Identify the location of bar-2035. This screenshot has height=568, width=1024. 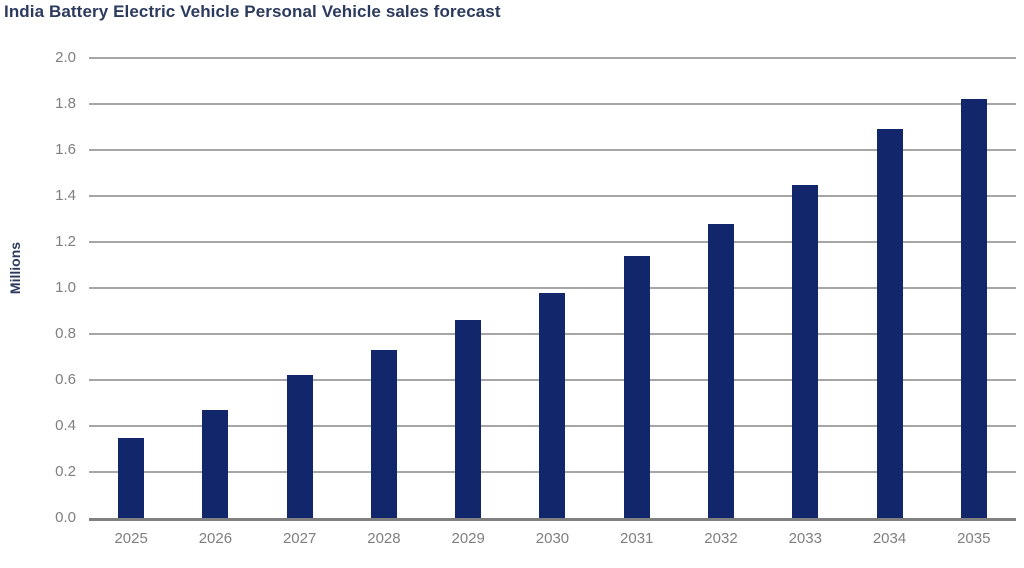
(973, 308).